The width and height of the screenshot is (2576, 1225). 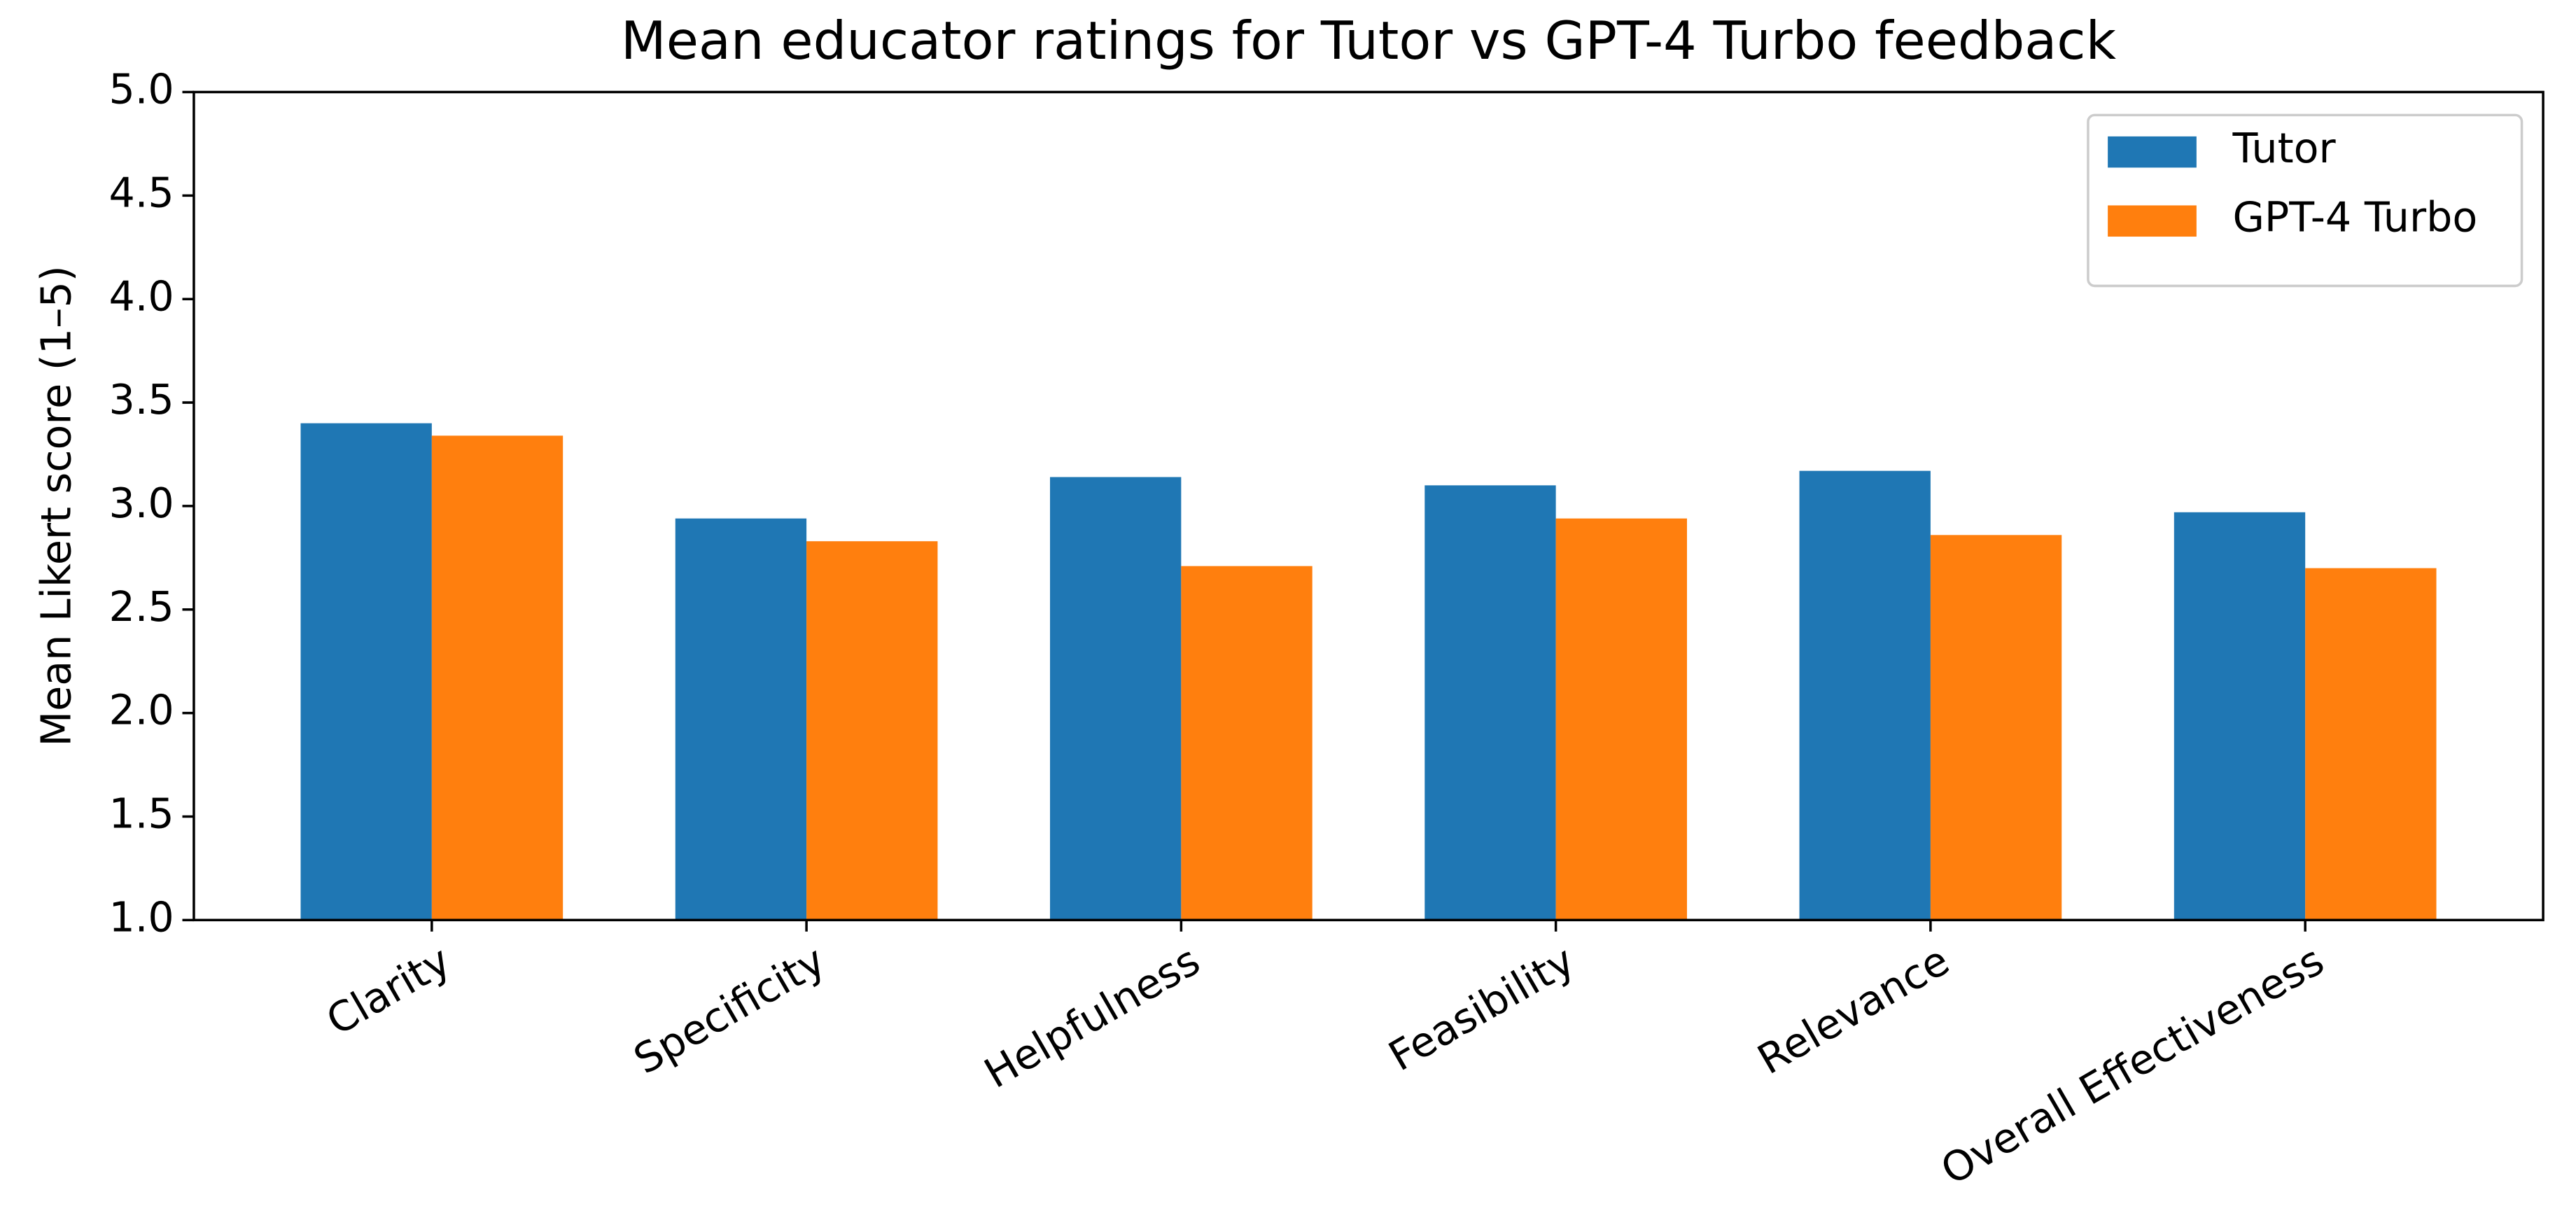 I want to click on x-tick-label: Clarity, so click(x=388, y=991).